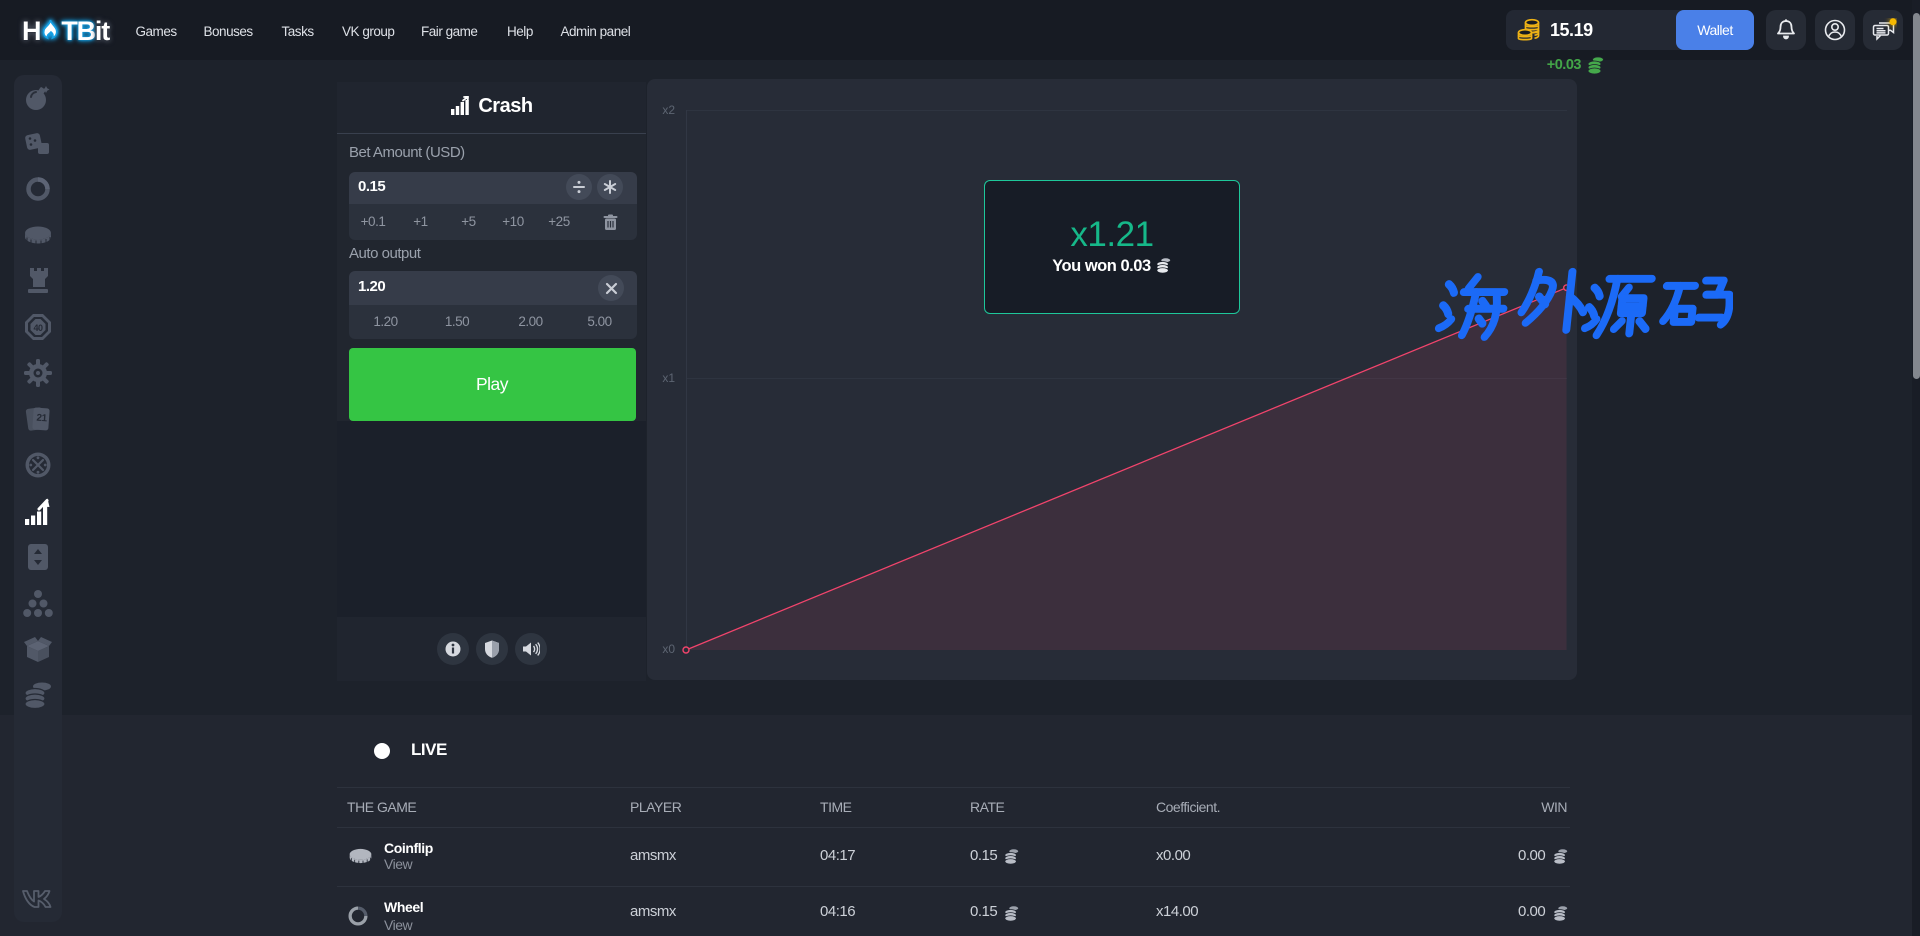 The width and height of the screenshot is (1920, 936). I want to click on svg-text: 40, so click(38, 328).